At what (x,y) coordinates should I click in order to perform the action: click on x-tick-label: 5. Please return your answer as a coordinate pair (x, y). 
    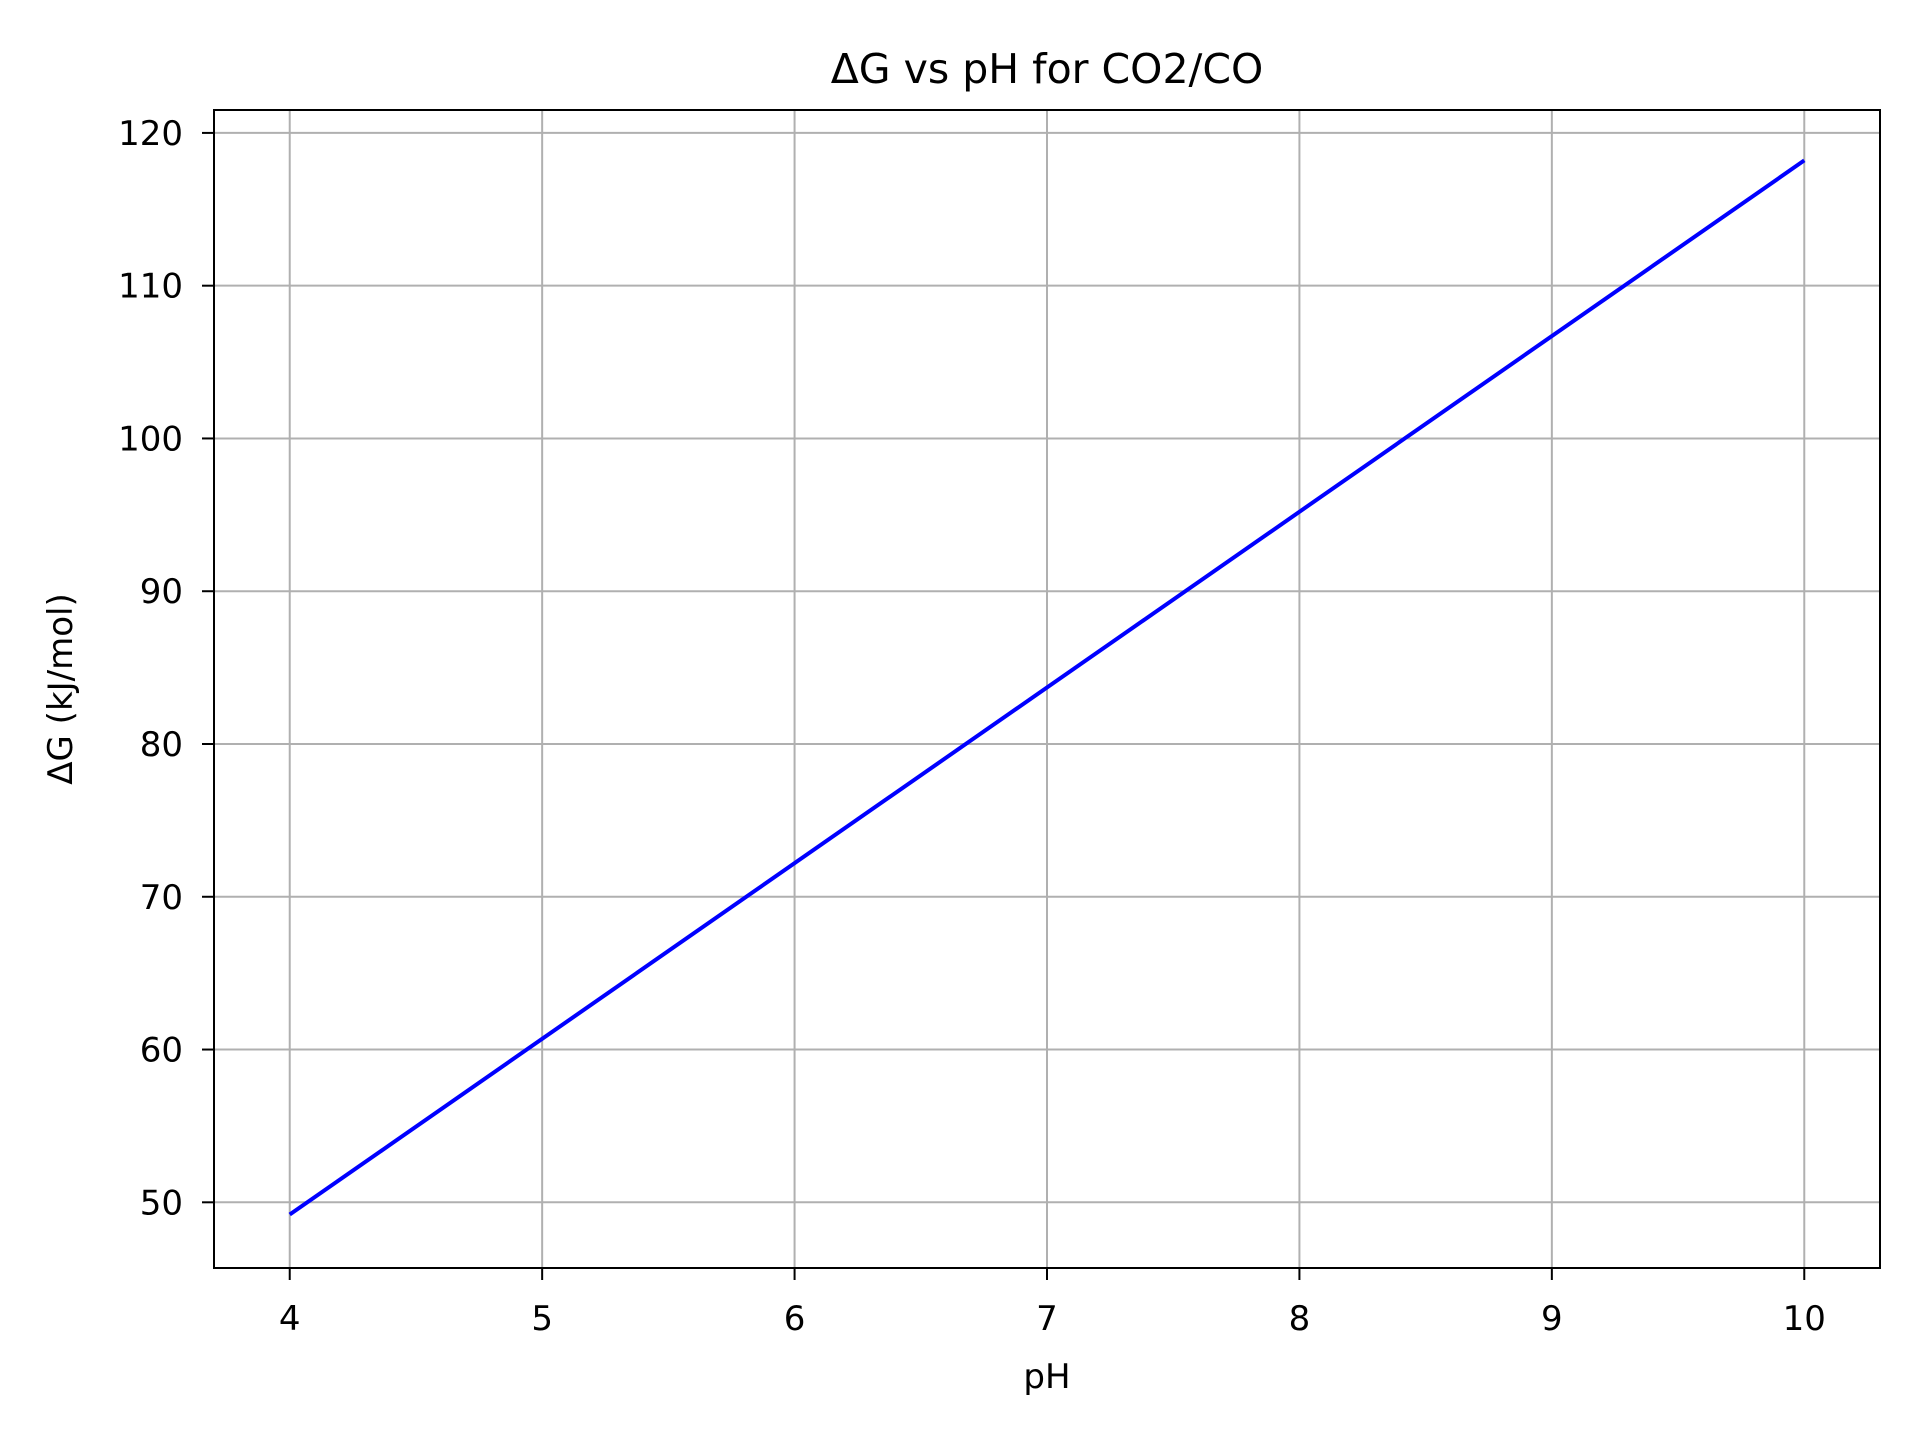
    Looking at the image, I should click on (542, 1319).